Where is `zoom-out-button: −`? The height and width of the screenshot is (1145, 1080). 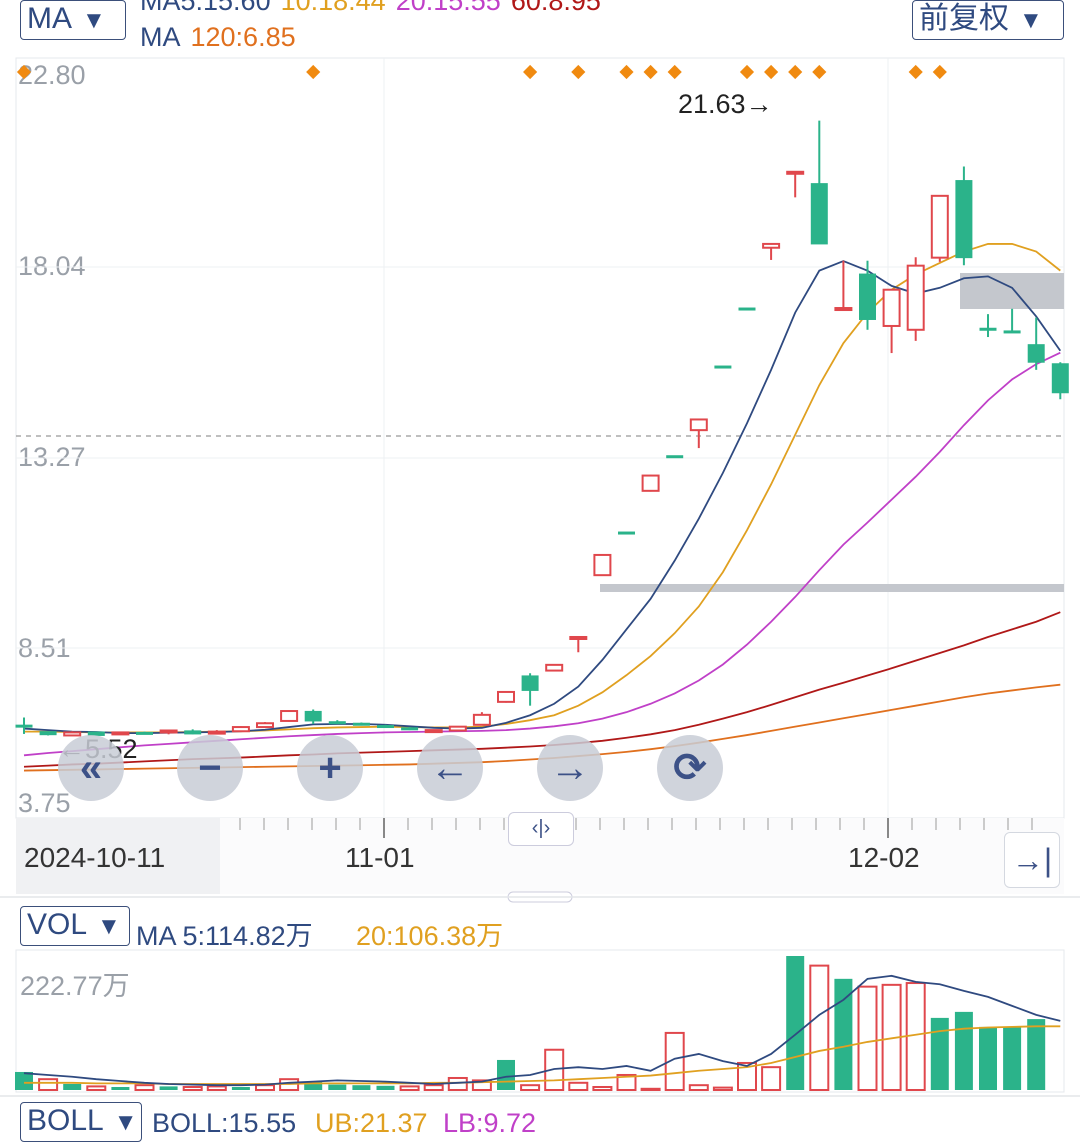
zoom-out-button: − is located at coordinates (210, 768).